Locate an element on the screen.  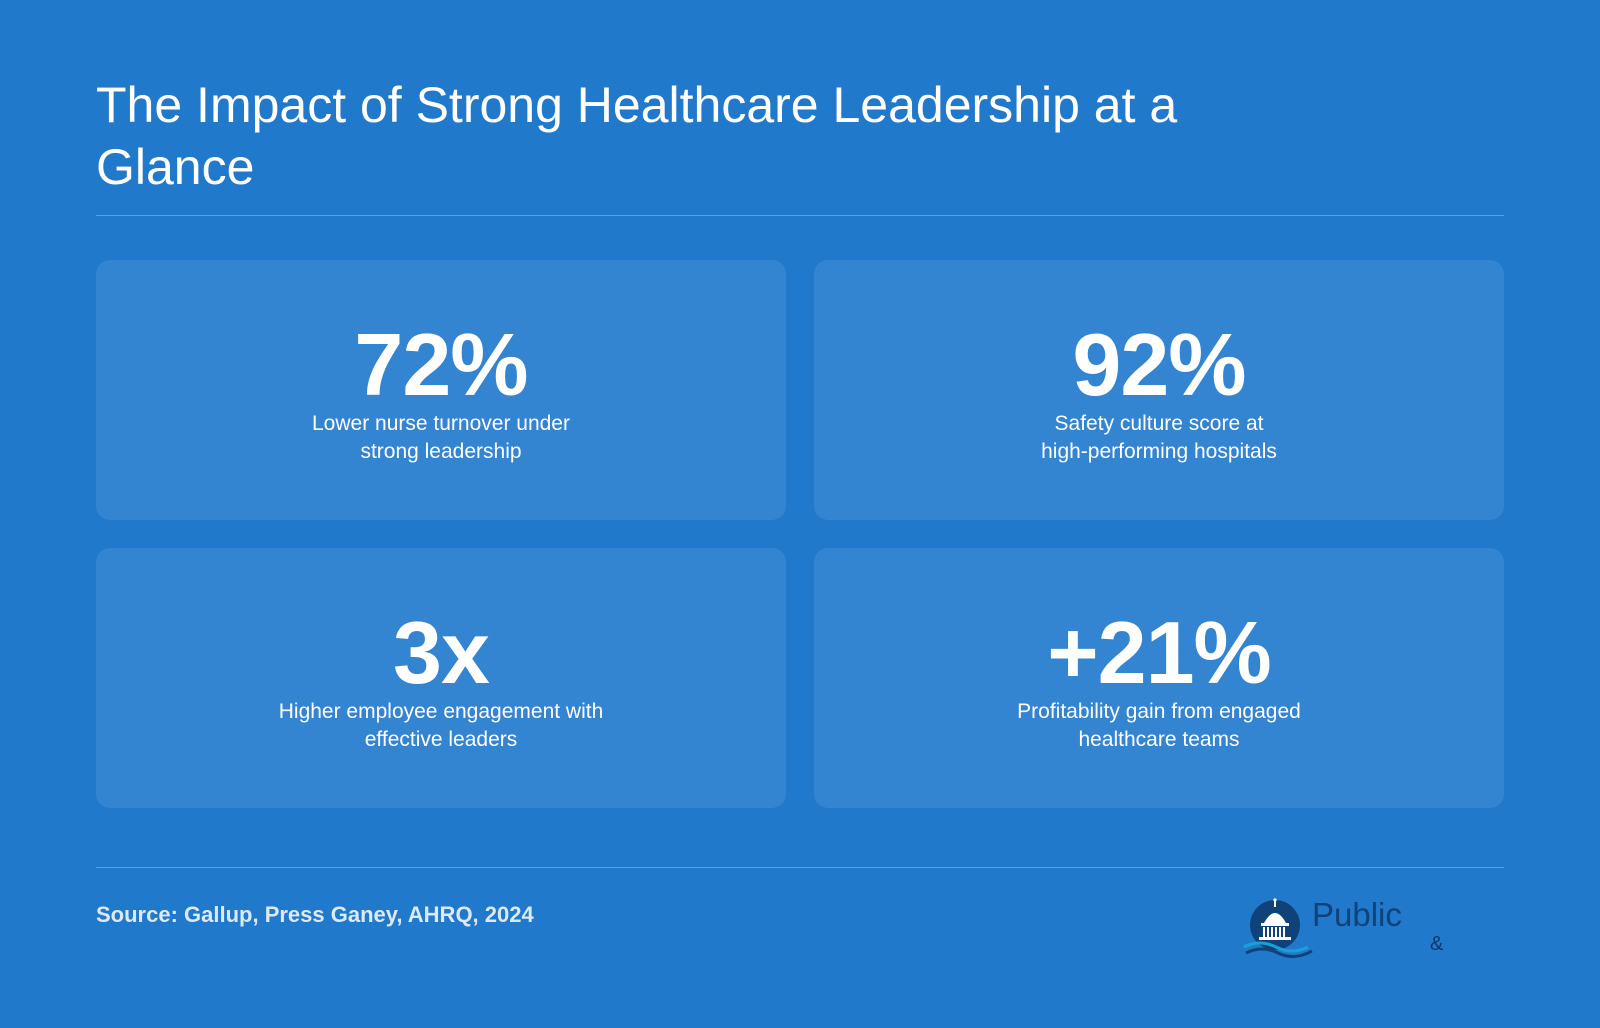
logo-wordmark: Public is located at coordinates (1357, 914).